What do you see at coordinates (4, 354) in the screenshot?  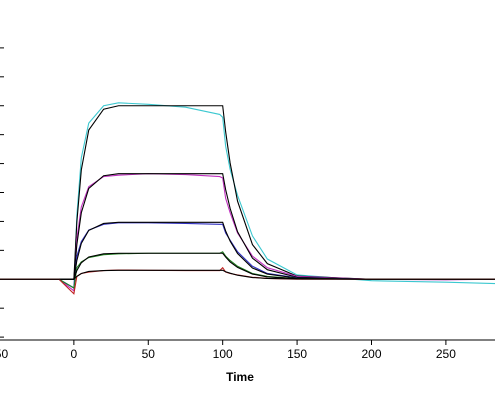 I see `x-tick-label: -50` at bounding box center [4, 354].